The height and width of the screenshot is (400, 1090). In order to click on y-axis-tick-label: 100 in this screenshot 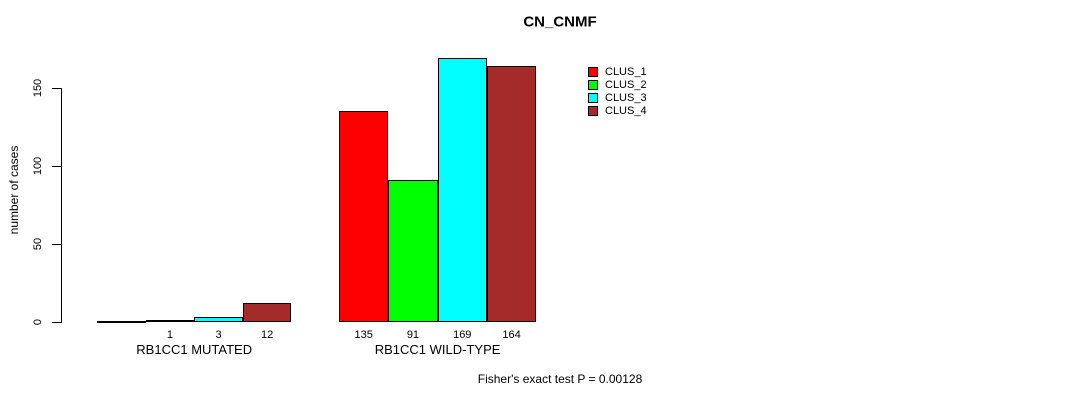, I will do `click(38, 166)`.